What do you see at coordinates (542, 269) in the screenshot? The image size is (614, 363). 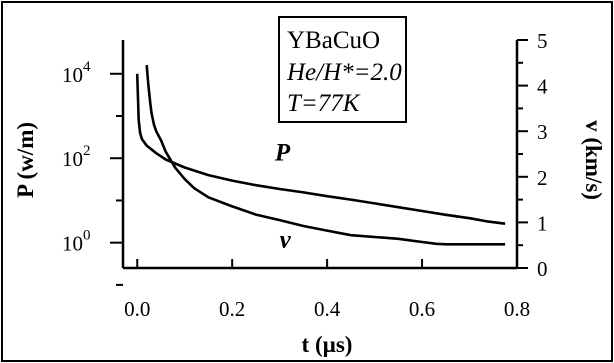 I see `right-y-tick-label: 0` at bounding box center [542, 269].